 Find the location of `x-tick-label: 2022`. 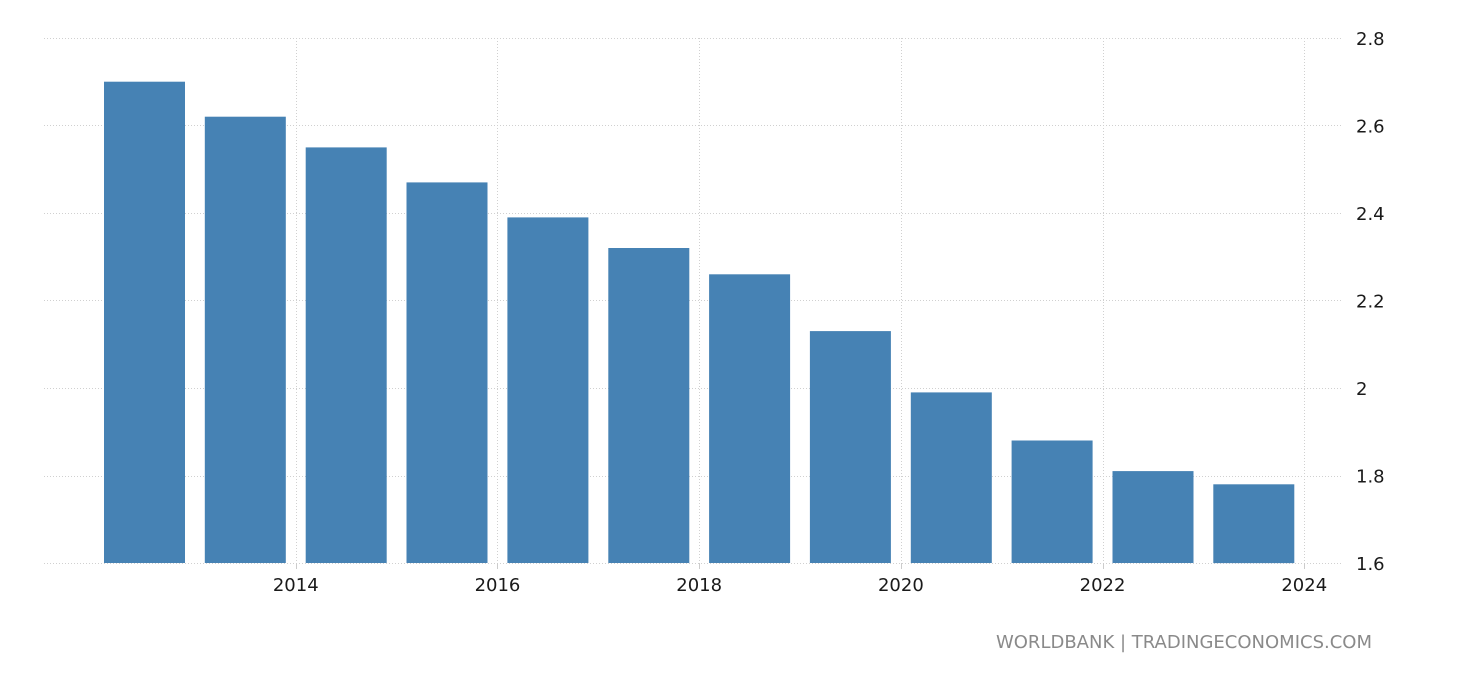

x-tick-label: 2022 is located at coordinates (1103, 585).